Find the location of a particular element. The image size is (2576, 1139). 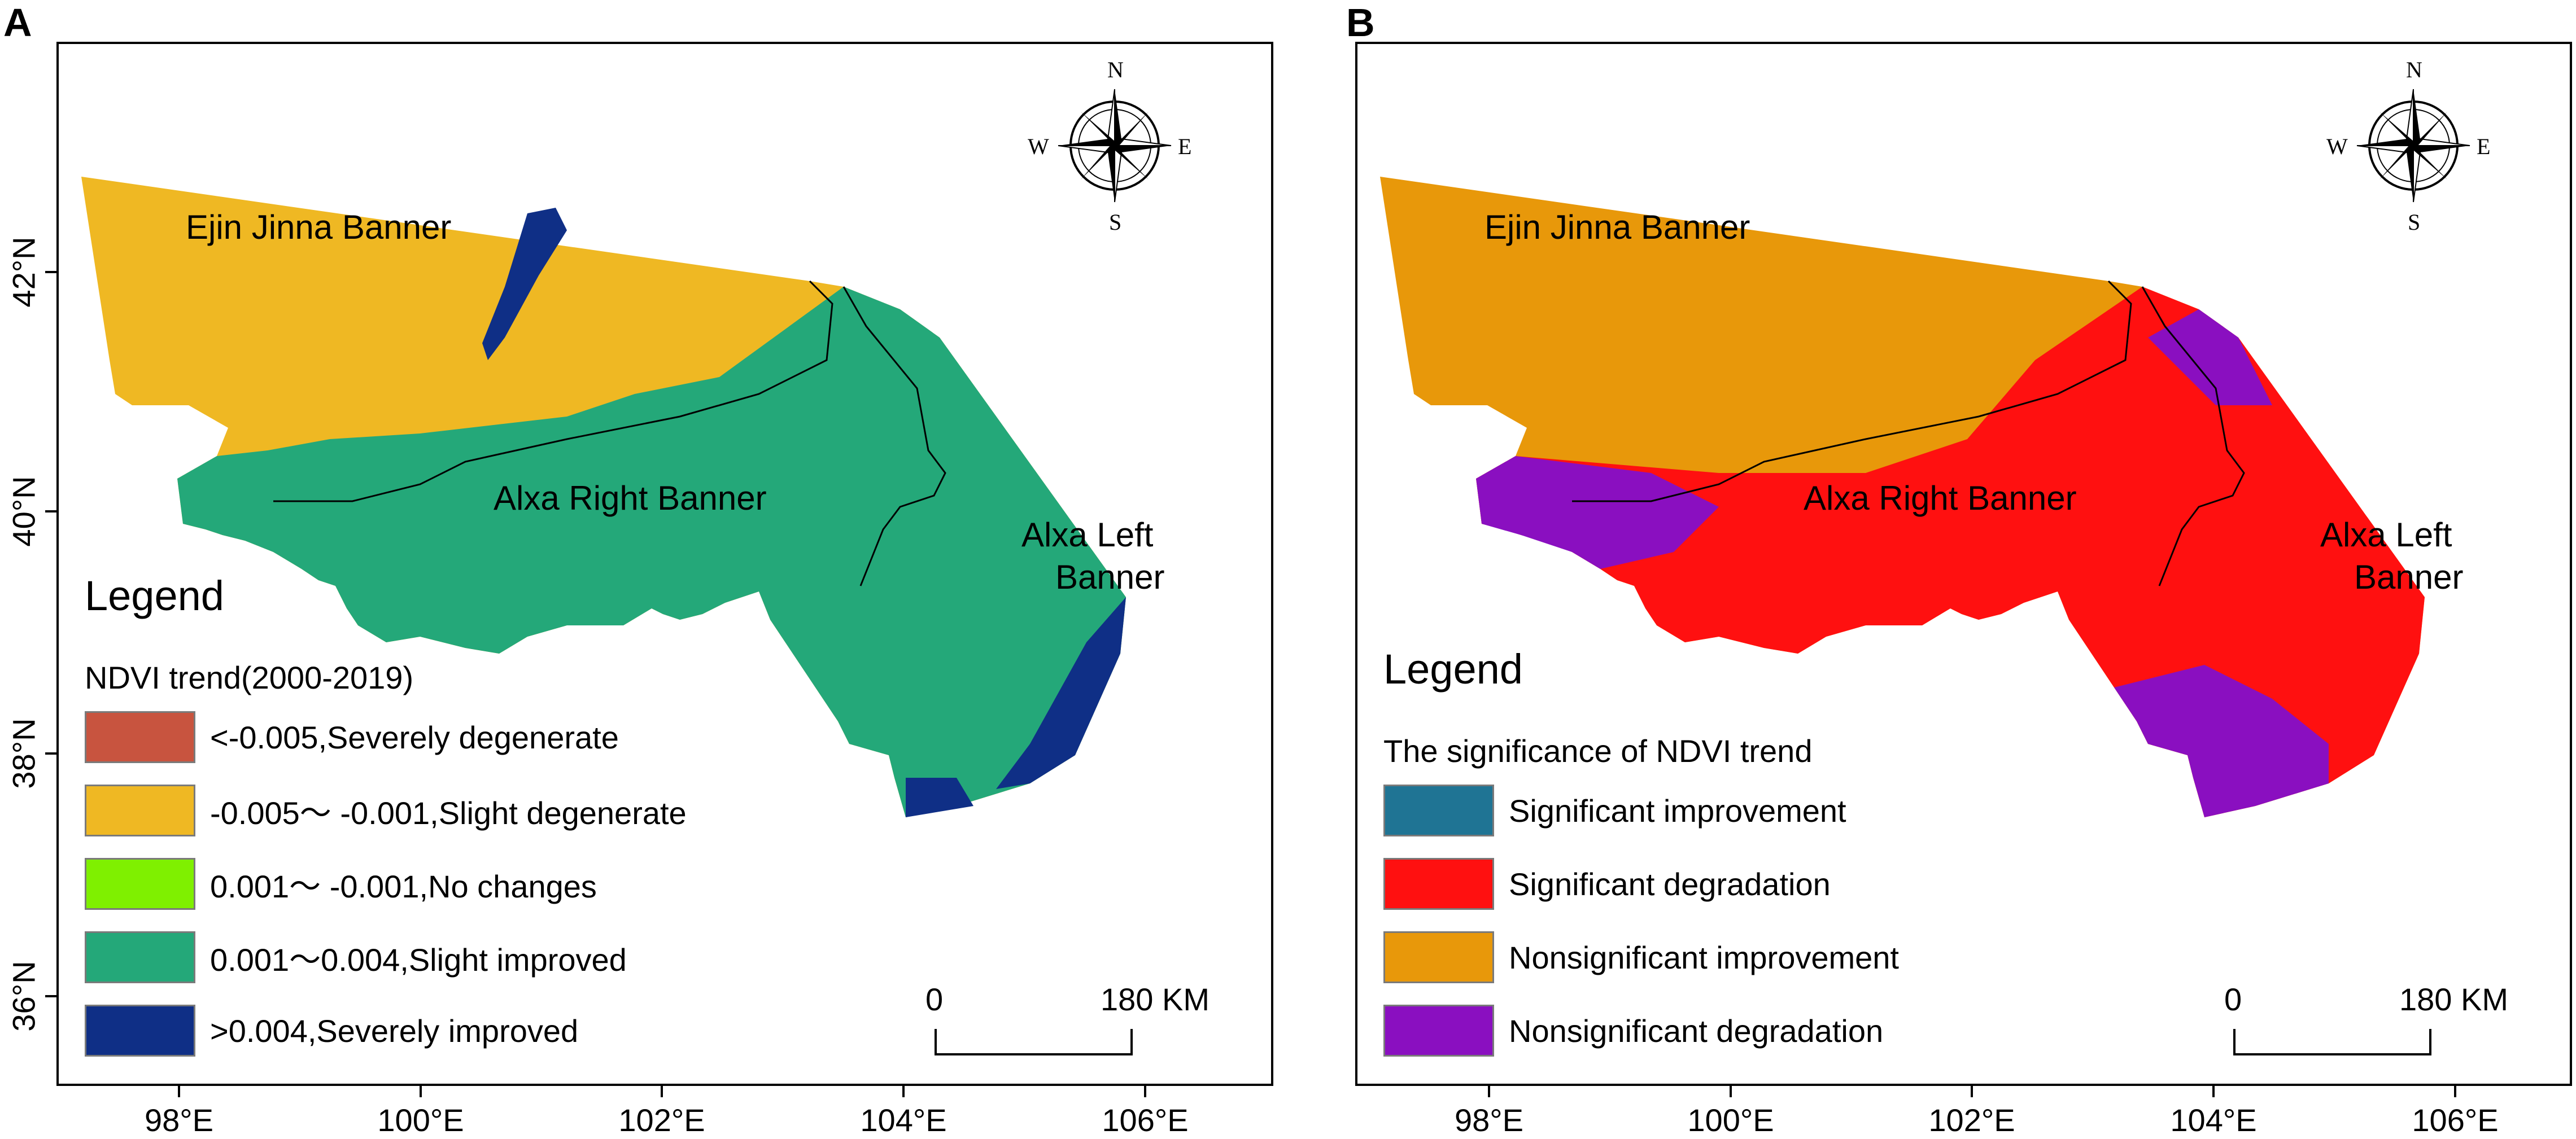

panel-b-legend-title: Legend is located at coordinates (1453, 669).